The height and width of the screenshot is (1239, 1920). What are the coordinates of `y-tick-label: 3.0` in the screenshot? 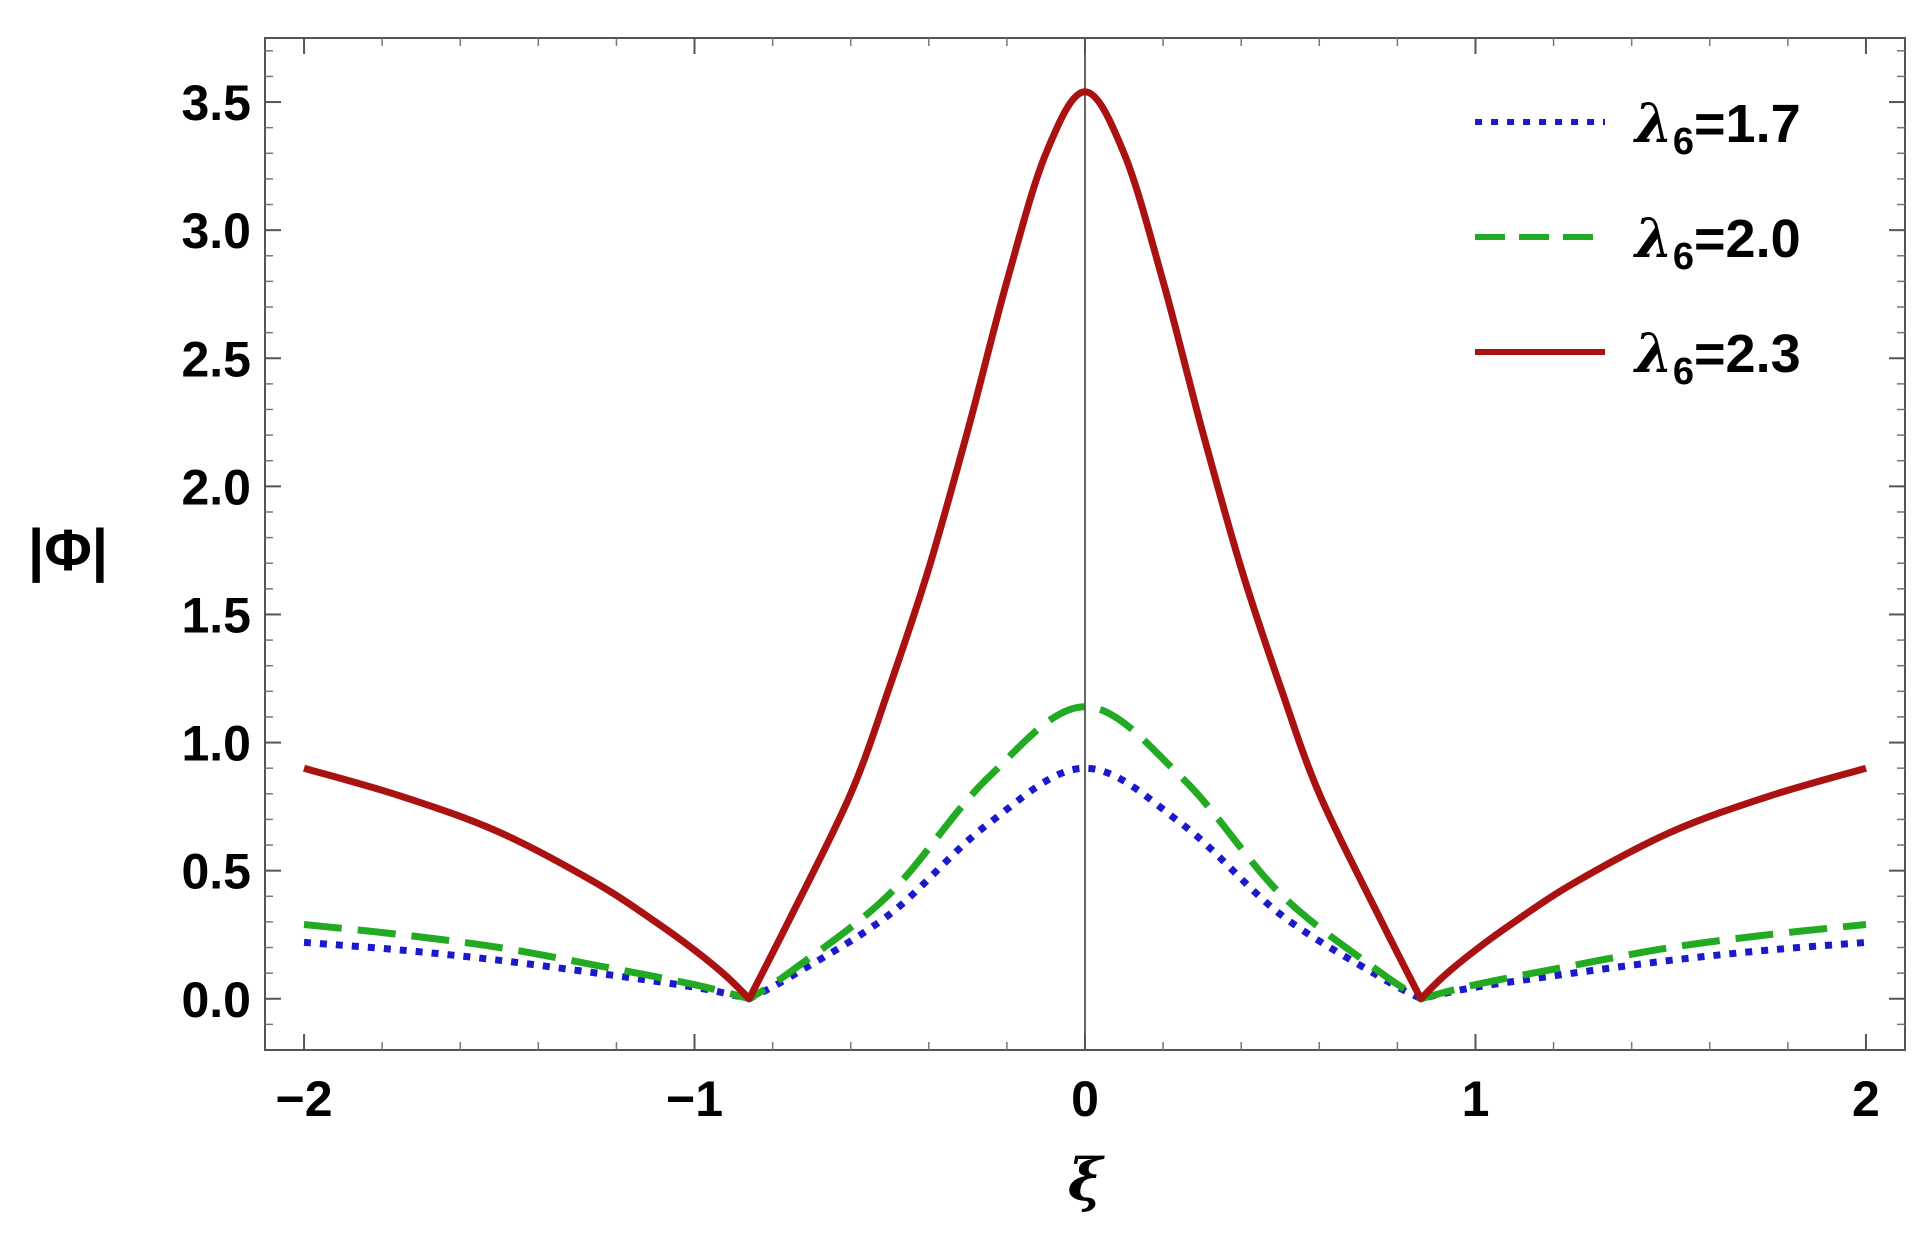 It's located at (216, 231).